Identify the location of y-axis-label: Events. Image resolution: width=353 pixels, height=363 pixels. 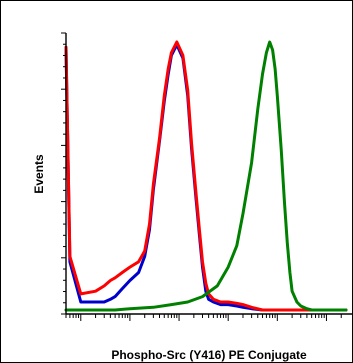
(39, 174).